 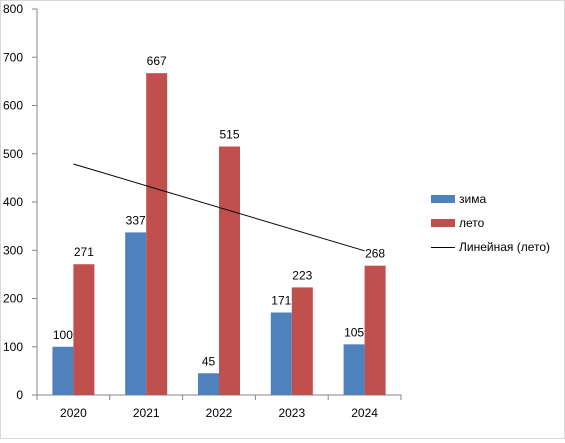 I want to click on legend-item-summer: лето, so click(x=490, y=223).